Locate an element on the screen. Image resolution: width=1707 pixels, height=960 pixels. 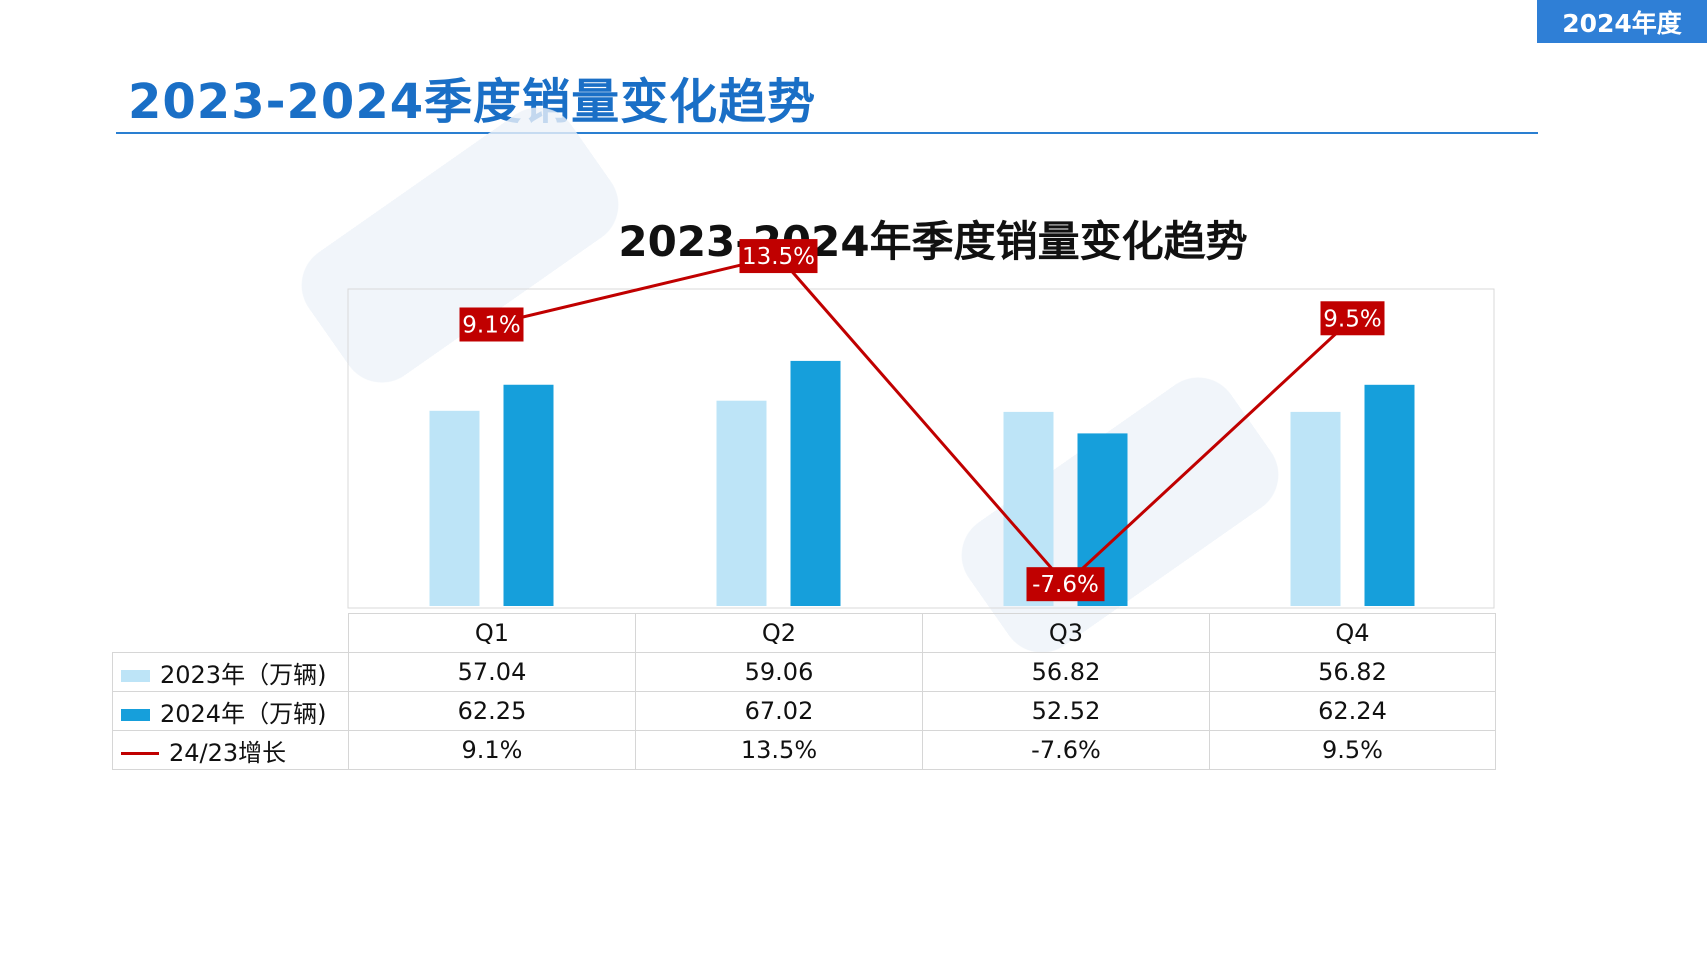
cell-2023-q4: 56.82 is located at coordinates (1352, 672).